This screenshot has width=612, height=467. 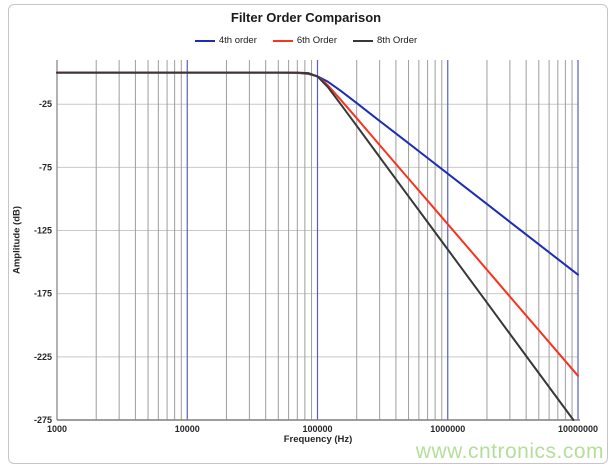 I want to click on legend: 4th order 6th Order 8th Order, so click(x=306, y=41).